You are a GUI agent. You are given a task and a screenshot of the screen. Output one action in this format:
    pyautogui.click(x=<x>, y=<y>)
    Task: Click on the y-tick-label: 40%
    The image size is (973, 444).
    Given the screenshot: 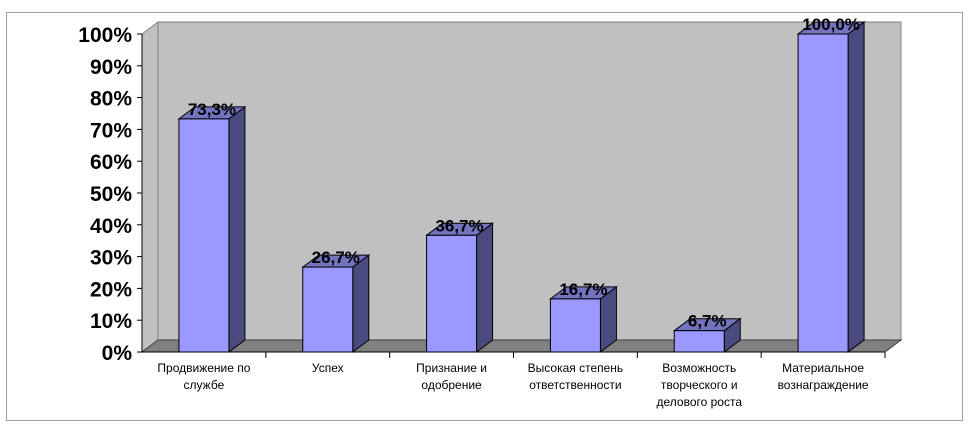 What is the action you would take?
    pyautogui.click(x=111, y=226)
    